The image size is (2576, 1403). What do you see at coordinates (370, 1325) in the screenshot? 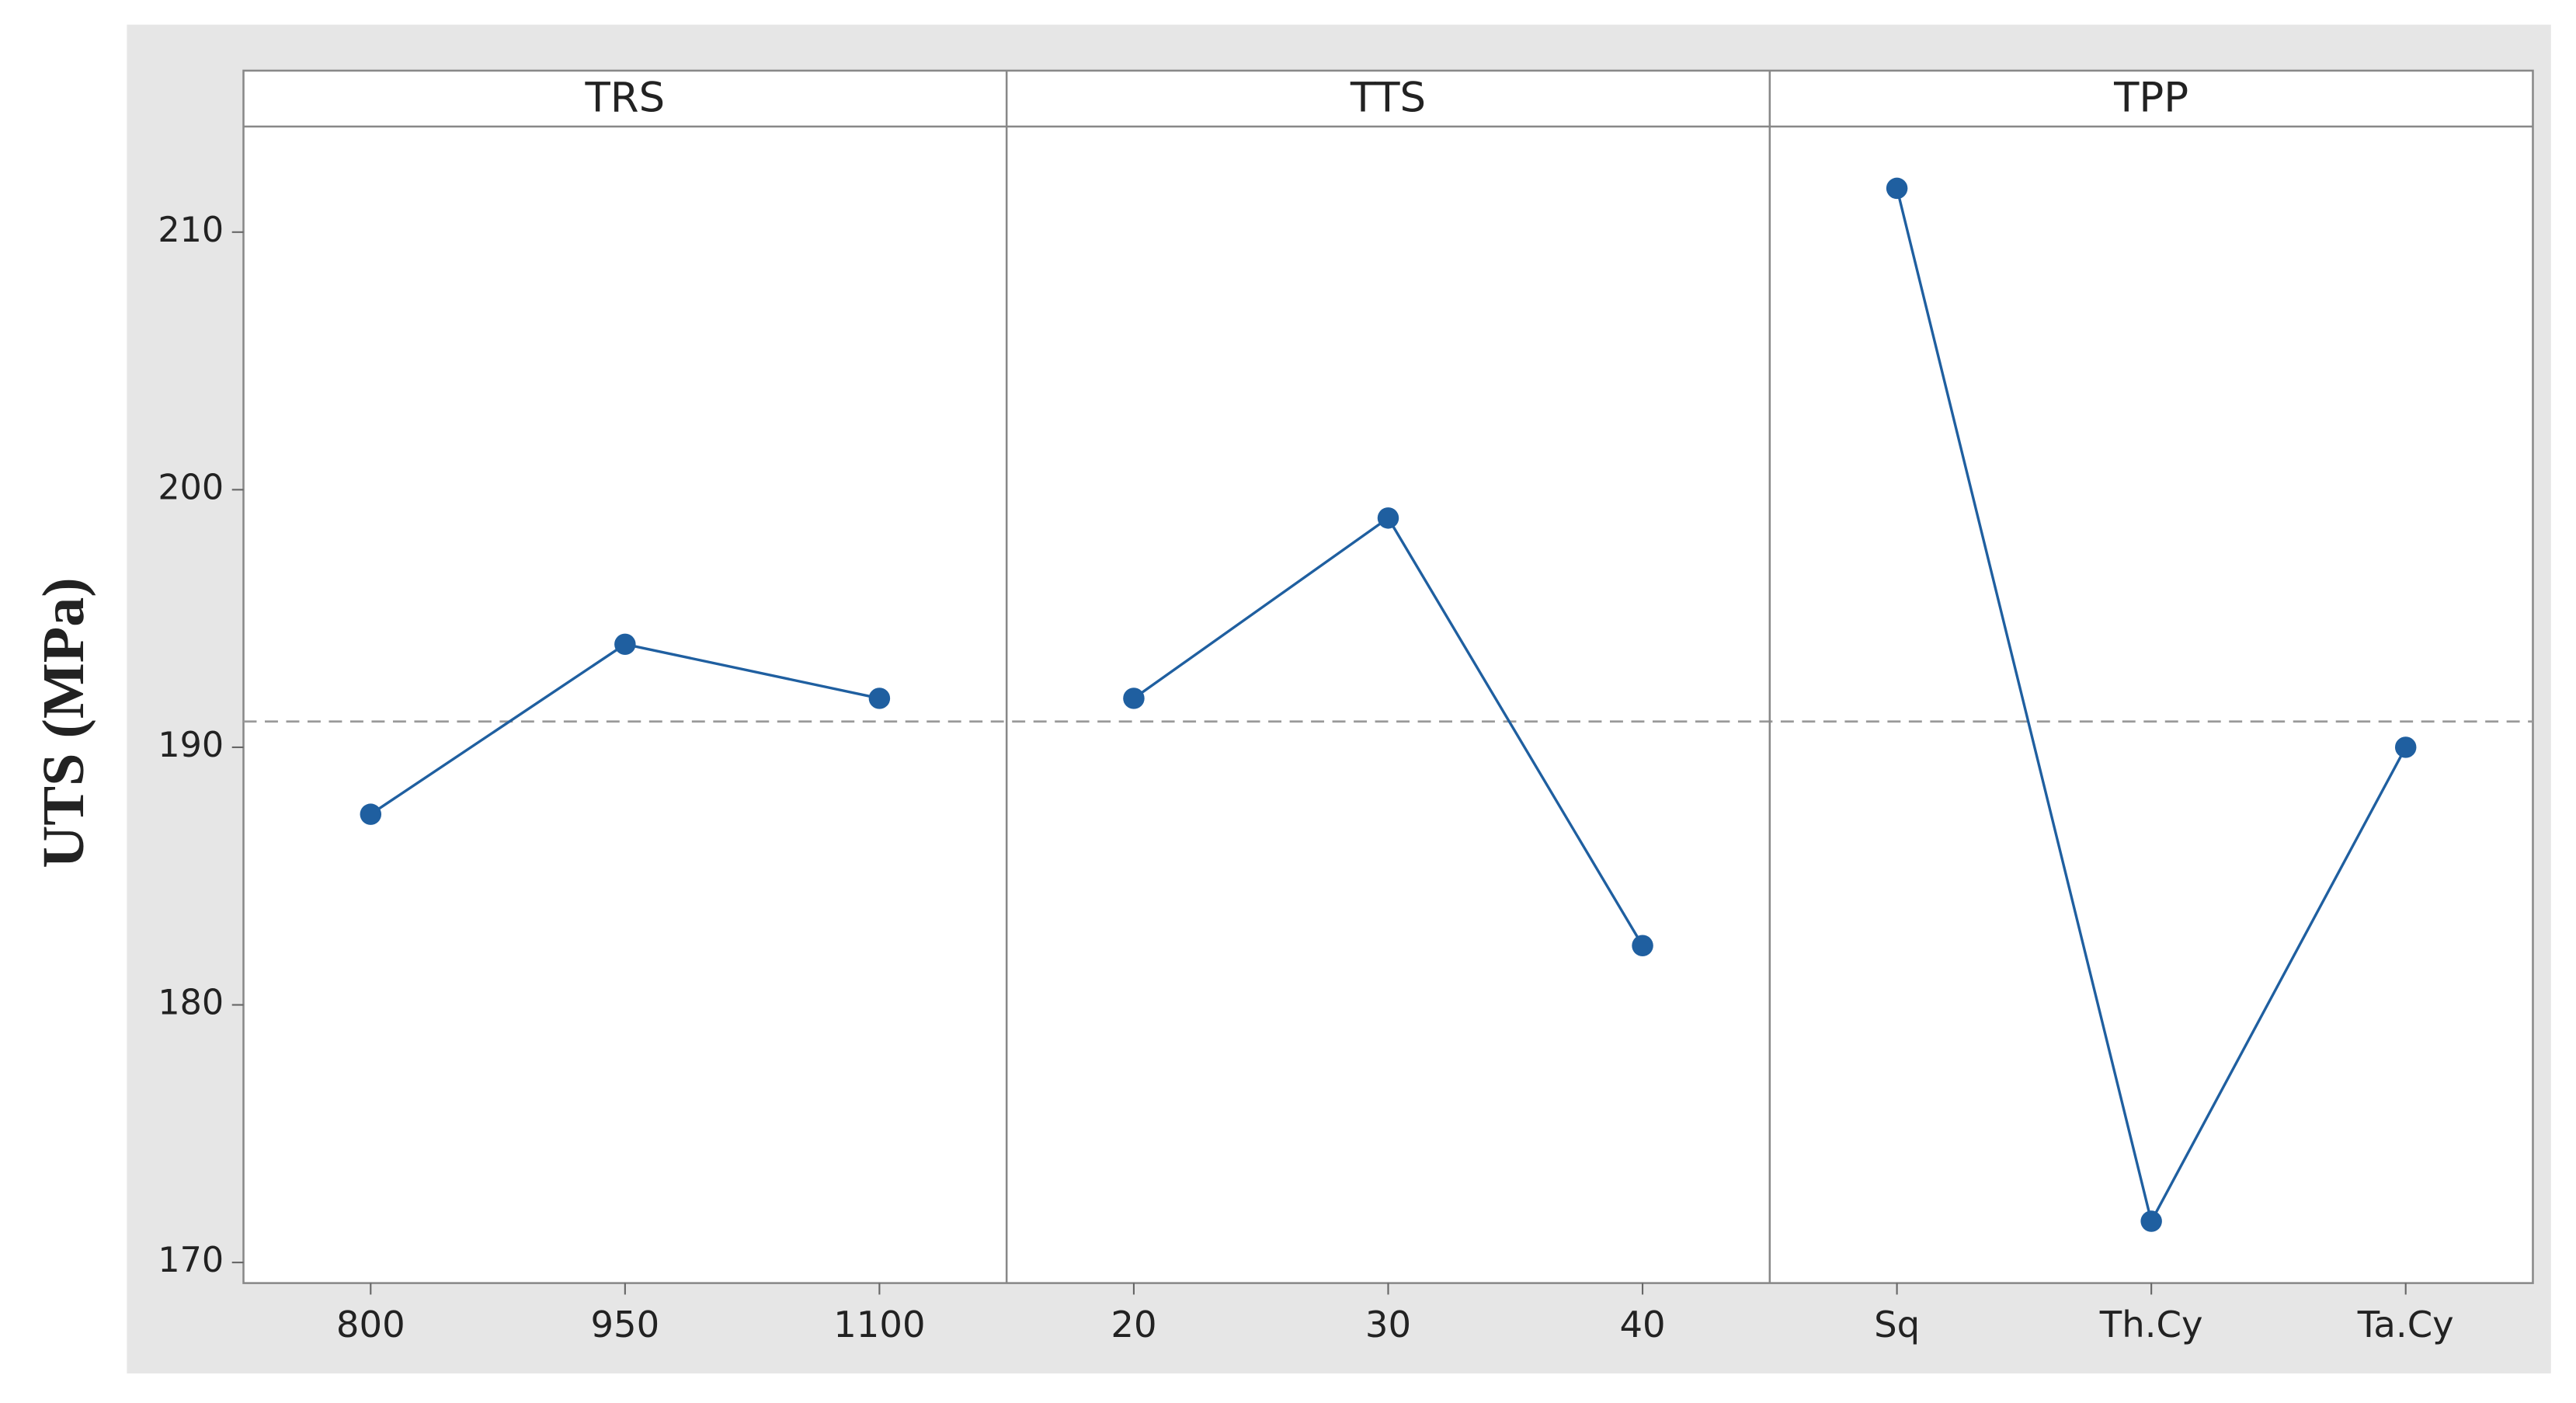
I see `x-tick-label: 800` at bounding box center [370, 1325].